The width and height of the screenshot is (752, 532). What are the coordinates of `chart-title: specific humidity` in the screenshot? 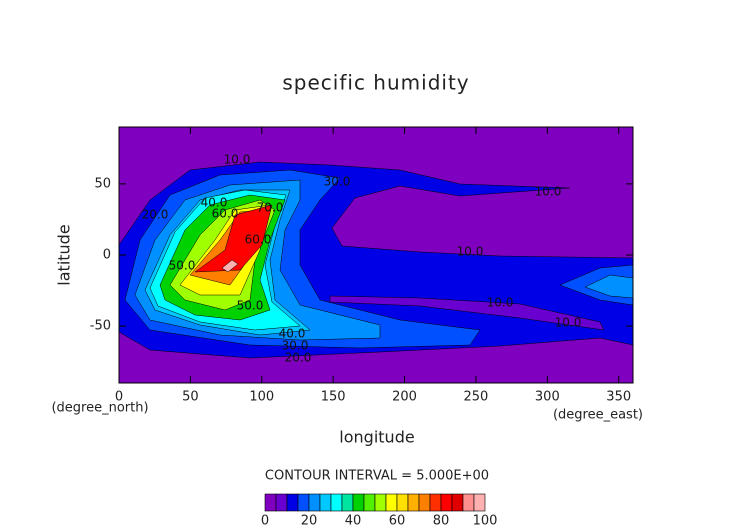 It's located at (375, 83).